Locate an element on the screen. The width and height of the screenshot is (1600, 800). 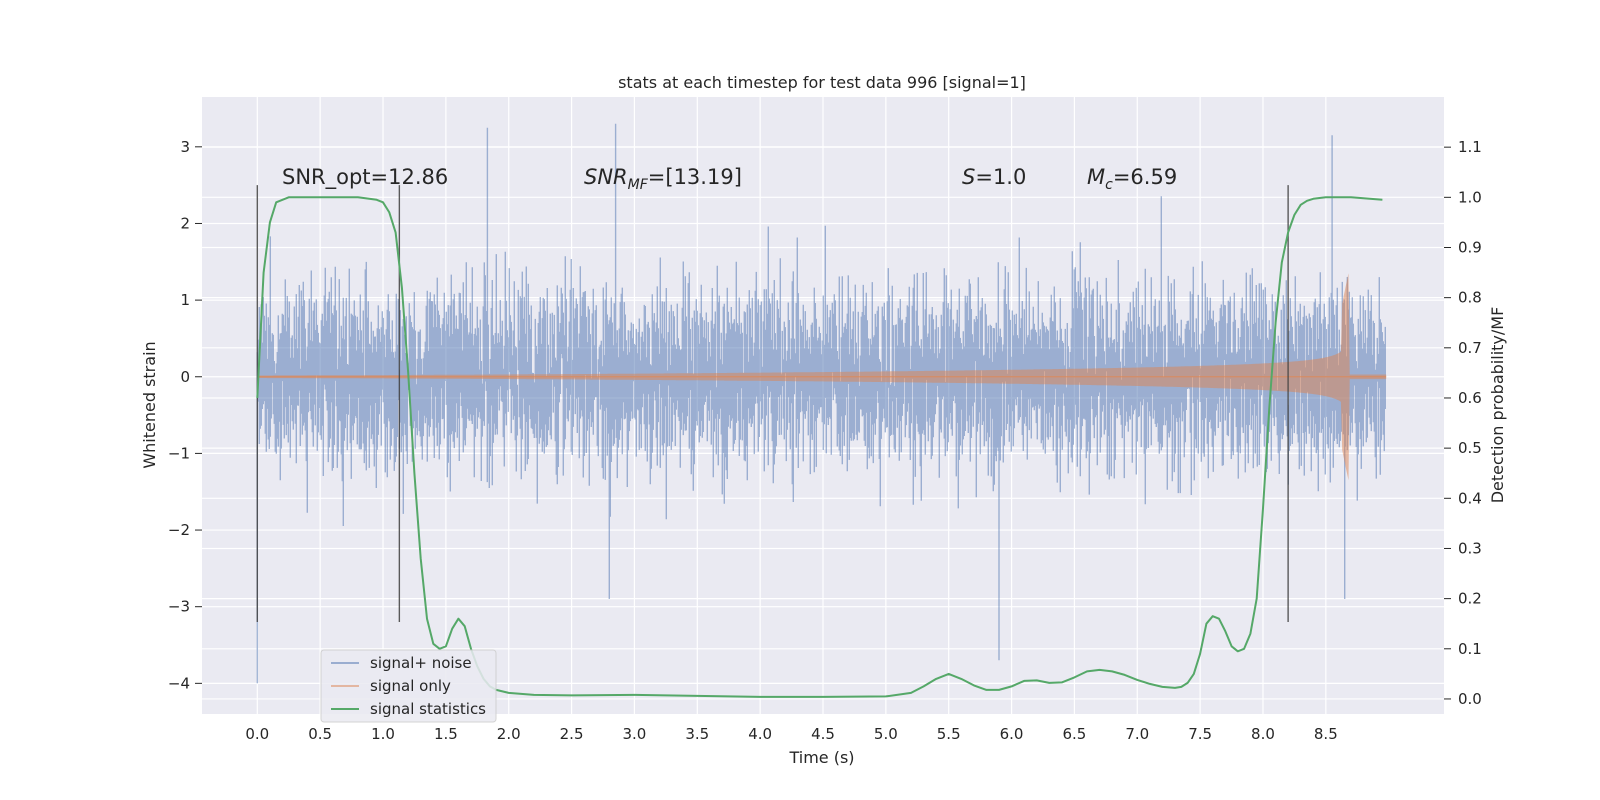
x-tick-label: 8.0 is located at coordinates (1263, 734).